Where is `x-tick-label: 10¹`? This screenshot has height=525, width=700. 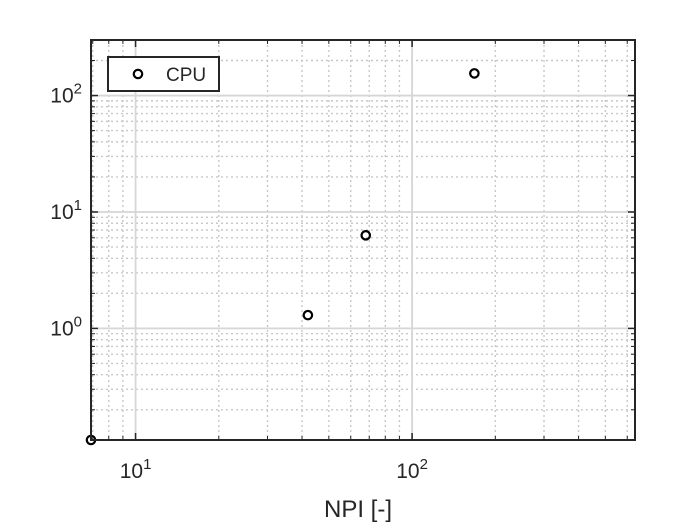
x-tick-label: 10¹ is located at coordinates (136, 469).